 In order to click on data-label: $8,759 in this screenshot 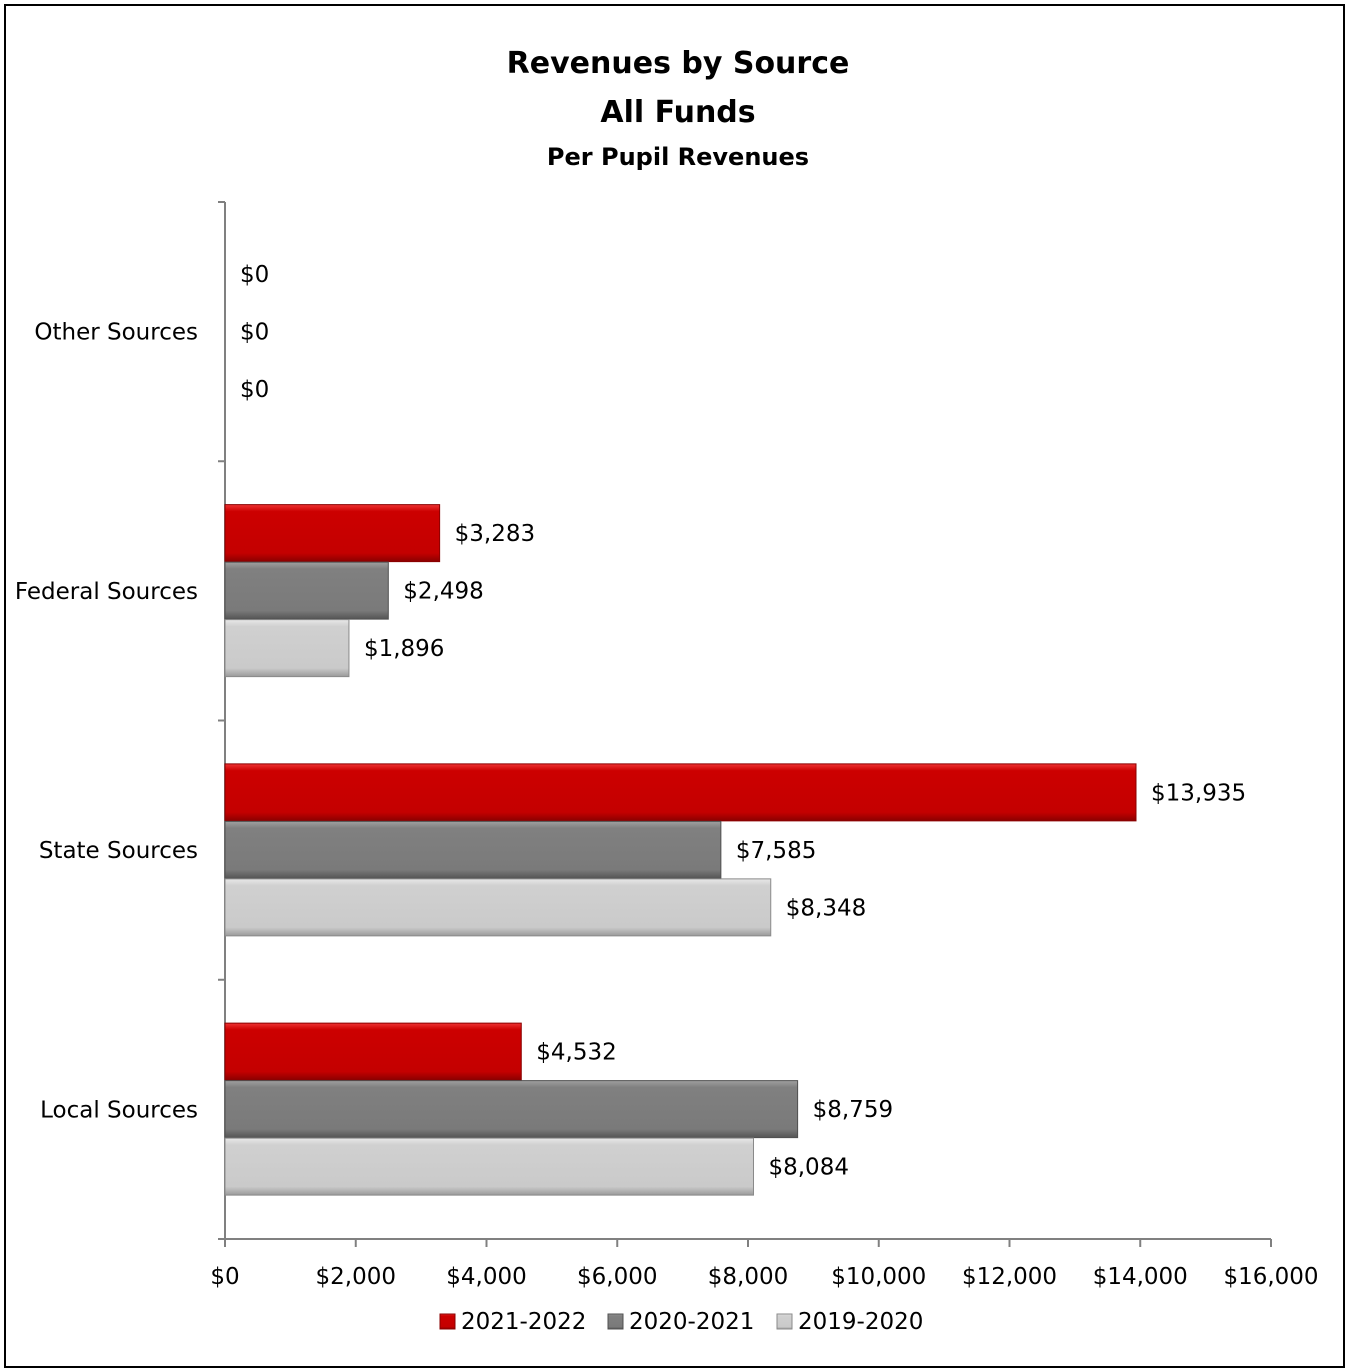, I will do `click(853, 1110)`.